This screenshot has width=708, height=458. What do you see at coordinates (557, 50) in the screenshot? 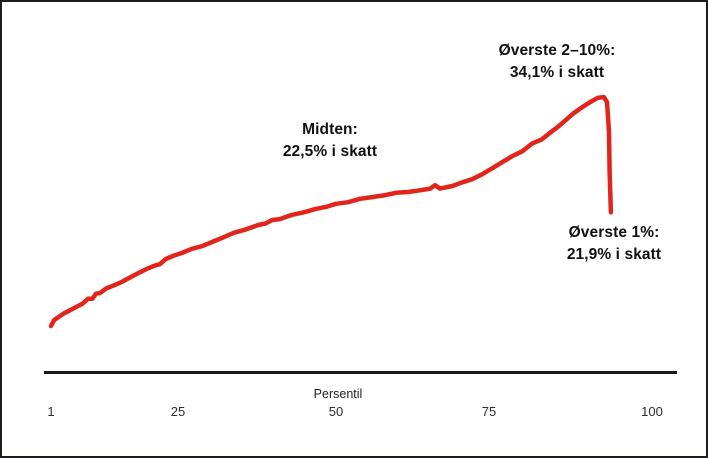
I see `annotation-line: Øverste 2–10%:` at bounding box center [557, 50].